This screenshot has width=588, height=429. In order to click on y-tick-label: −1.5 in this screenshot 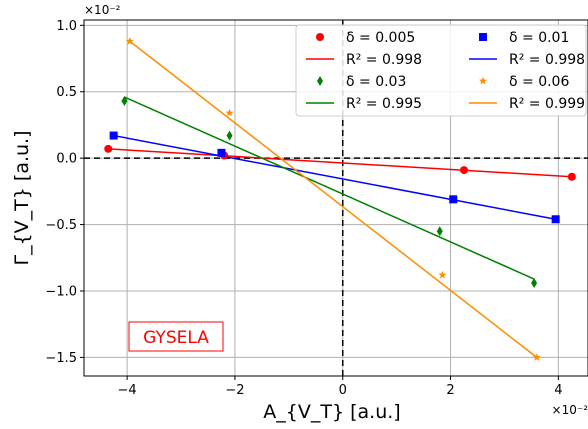, I will do `click(61, 358)`.